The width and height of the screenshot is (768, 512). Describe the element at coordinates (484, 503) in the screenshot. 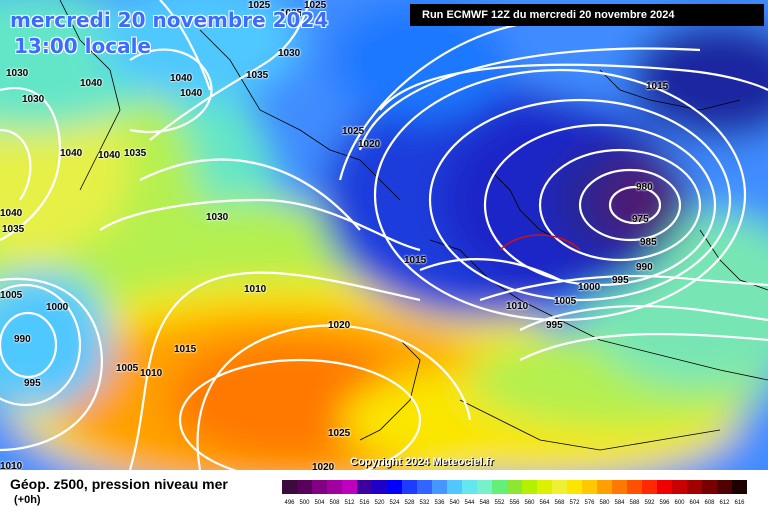

I see `scale-label: 548` at that location.